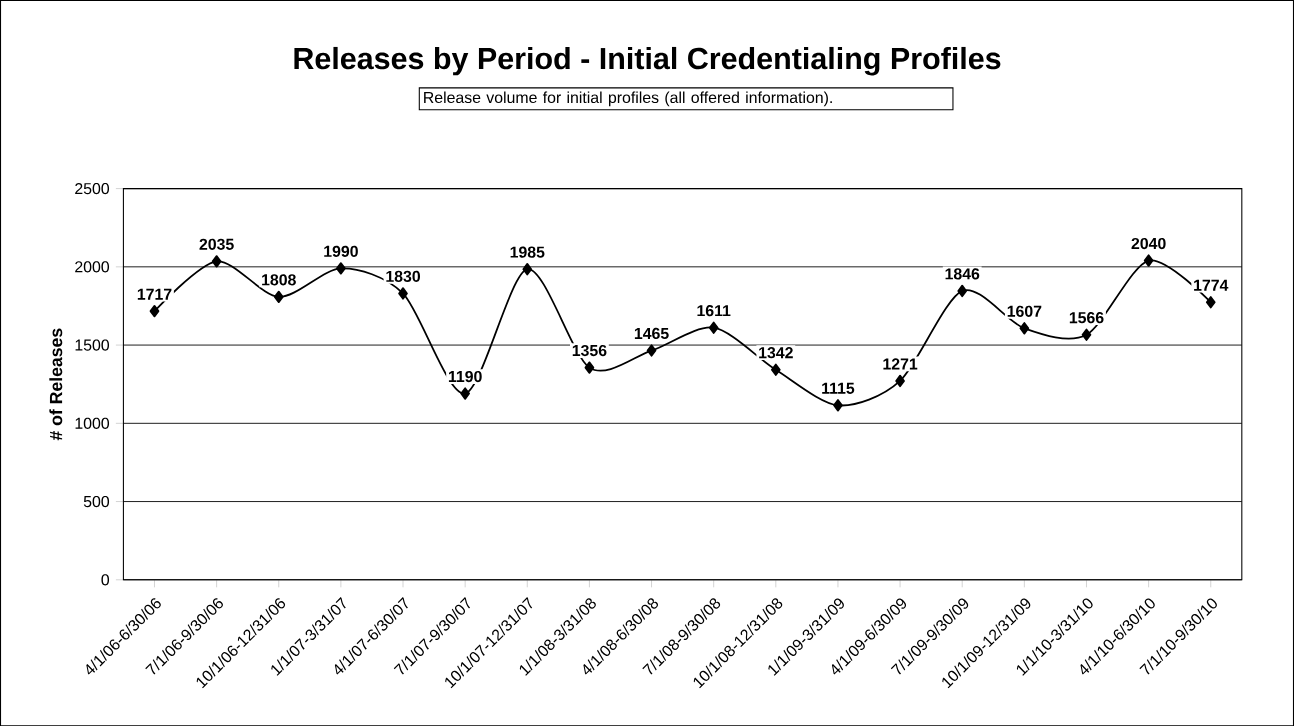 The width and height of the screenshot is (1294, 726). Describe the element at coordinates (1148, 243) in the screenshot. I see `data-label: 2040` at that location.